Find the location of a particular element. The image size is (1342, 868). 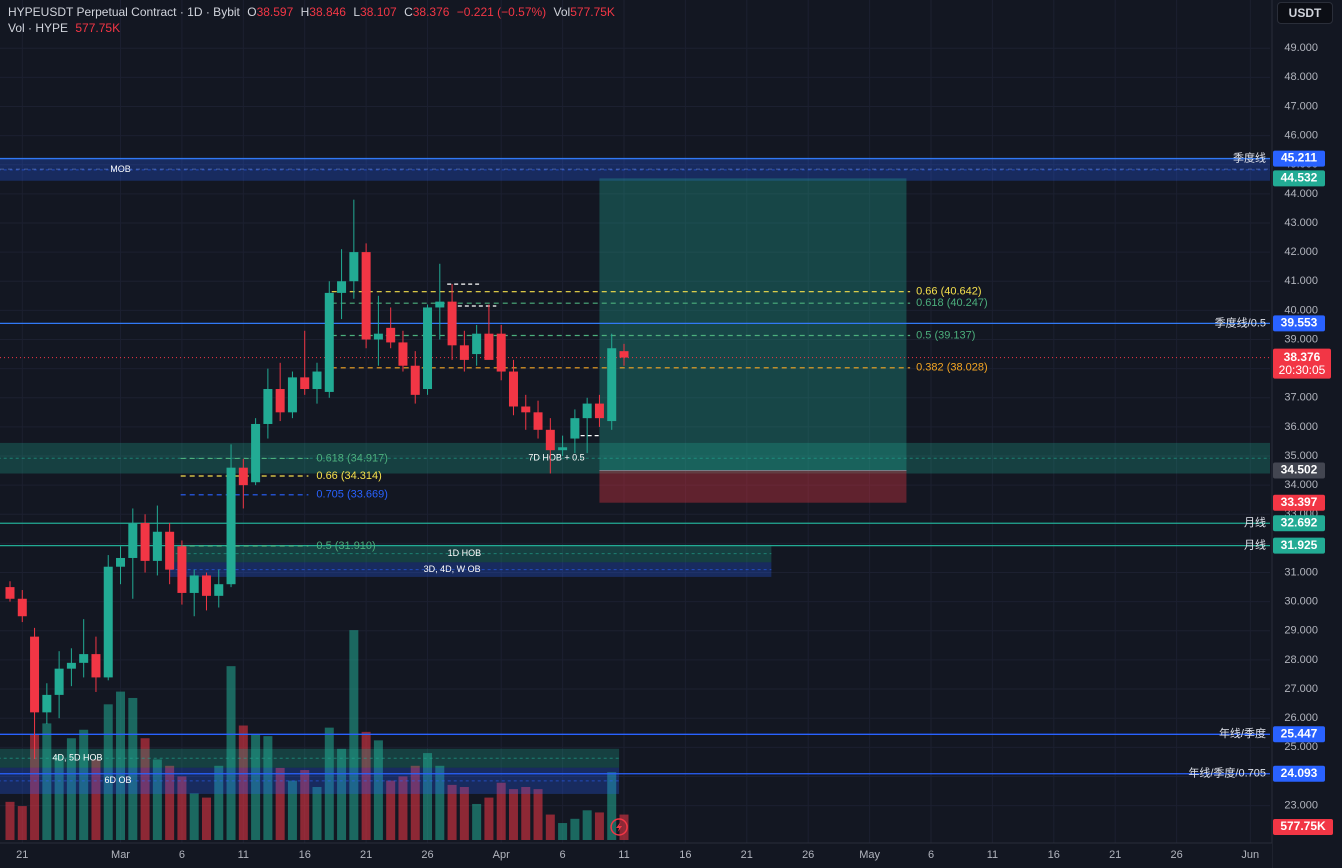

key-level-label: 月线 is located at coordinates (1255, 522).